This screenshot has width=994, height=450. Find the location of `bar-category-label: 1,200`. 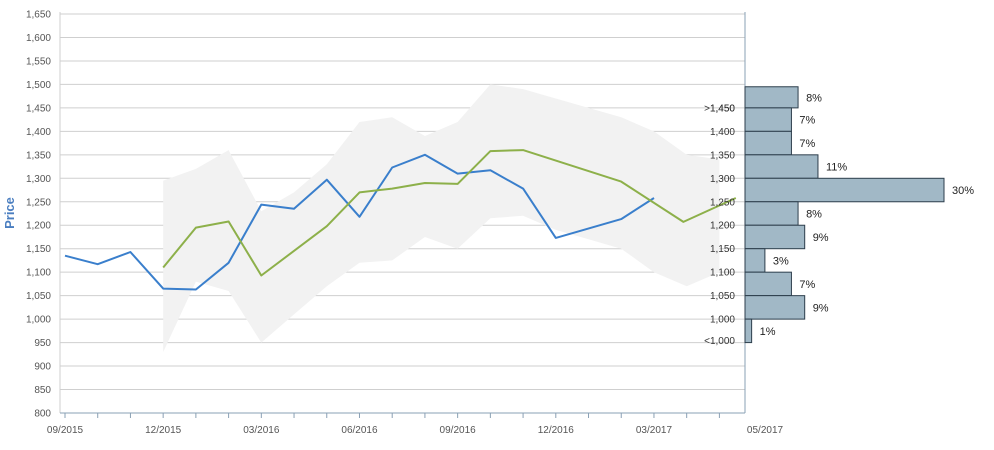

bar-category-label: 1,200 is located at coordinates (722, 226).